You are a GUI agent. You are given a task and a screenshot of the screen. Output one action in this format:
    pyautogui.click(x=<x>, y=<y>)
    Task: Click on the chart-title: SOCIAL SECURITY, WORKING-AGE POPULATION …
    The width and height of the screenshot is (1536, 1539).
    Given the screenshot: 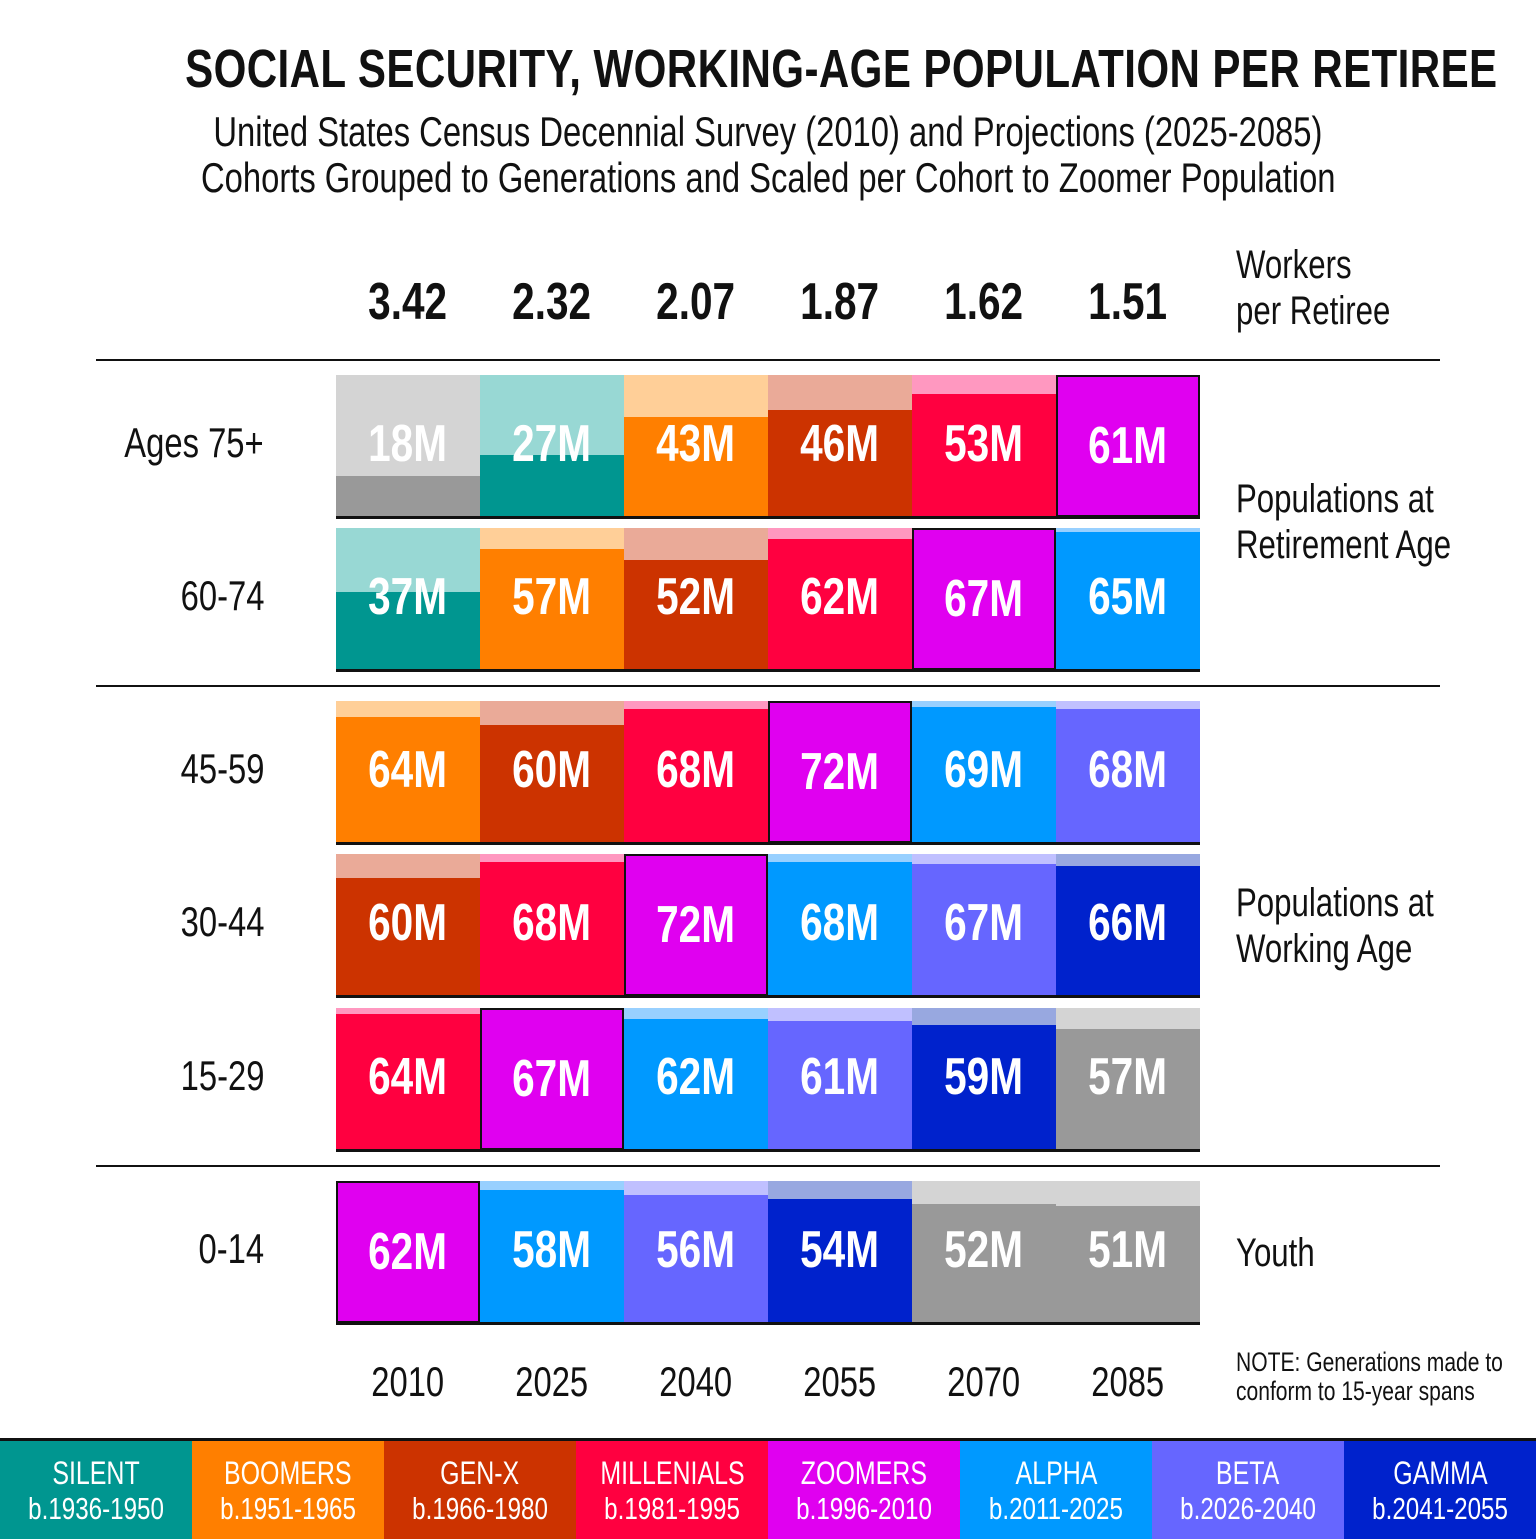 What is the action you would take?
    pyautogui.click(x=841, y=69)
    